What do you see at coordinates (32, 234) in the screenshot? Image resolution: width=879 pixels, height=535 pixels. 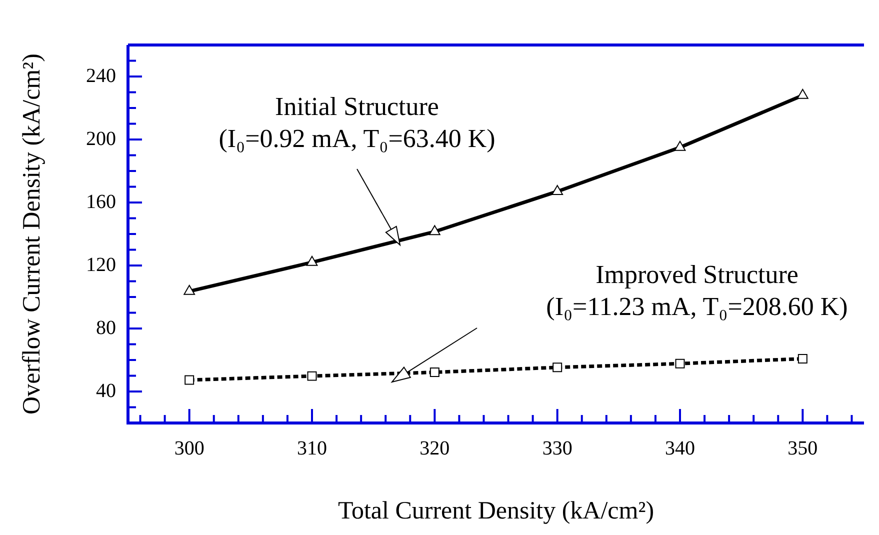 I see `y-axis-title: Overflow Current Density (kA/cm²)` at bounding box center [32, 234].